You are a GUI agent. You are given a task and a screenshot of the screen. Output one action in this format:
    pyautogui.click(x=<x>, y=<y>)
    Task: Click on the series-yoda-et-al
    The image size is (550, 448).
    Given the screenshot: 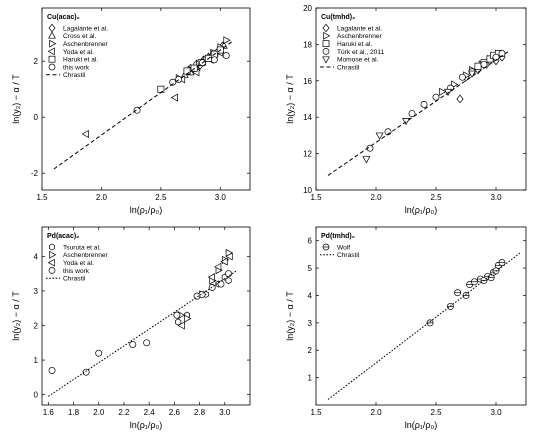 What is the action you would take?
    pyautogui.click(x=205, y=291)
    